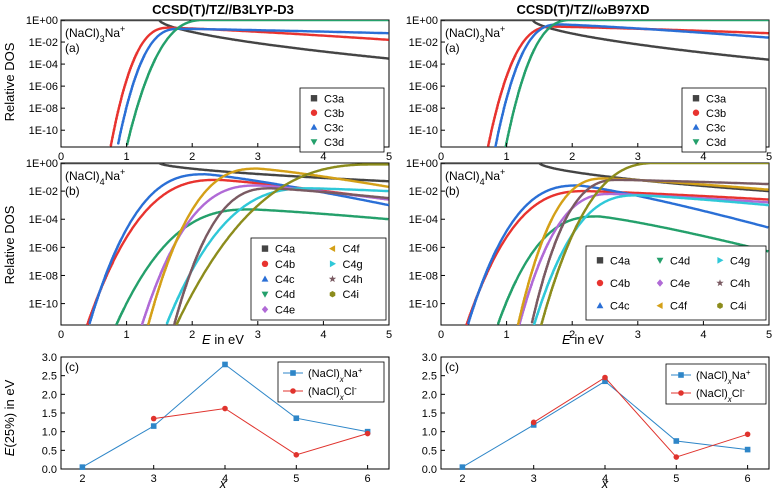  Describe the element at coordinates (738, 307) in the screenshot. I see `legend-entry-C4i: C4i` at that location.